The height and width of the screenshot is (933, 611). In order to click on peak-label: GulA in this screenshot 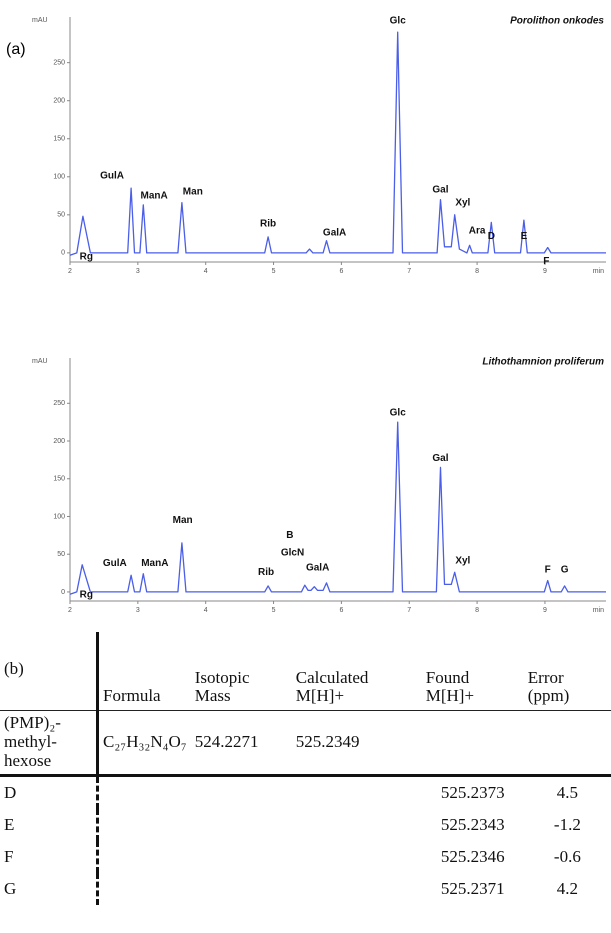, I will do `click(115, 563)`.